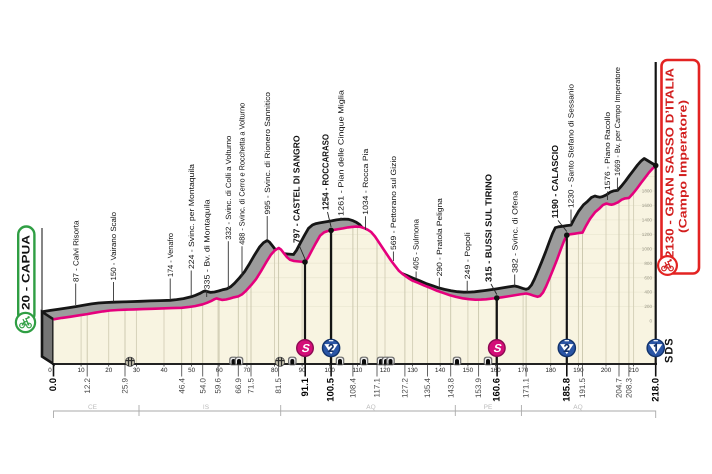  I want to click on svg-text: 218.0, so click(655, 390).